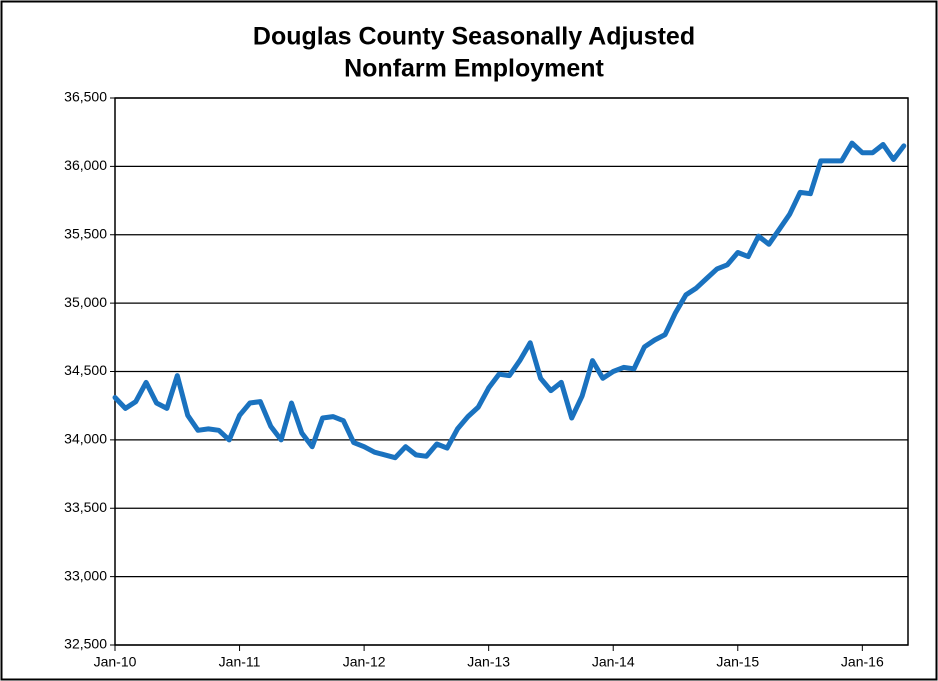 This screenshot has width=938, height=681. Describe the element at coordinates (240, 662) in the screenshot. I see `x-tick-label: Jan-11` at that location.